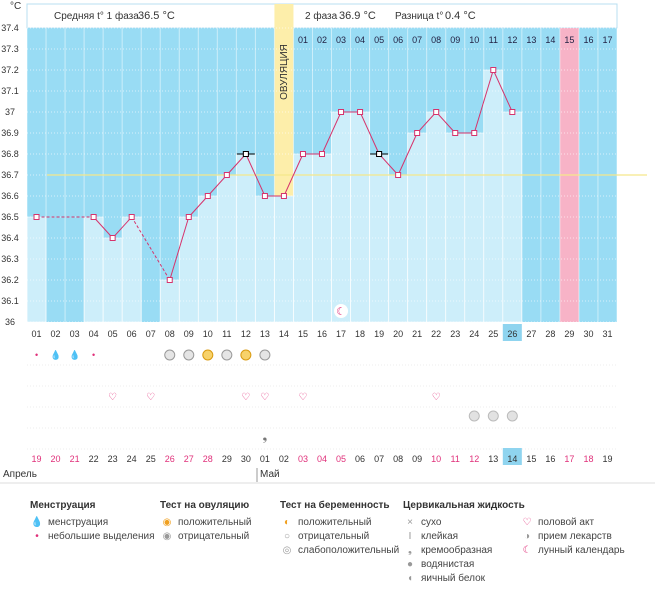 The height and width of the screenshot is (608, 655). What do you see at coordinates (588, 459) in the screenshot?
I see `date-label: 18` at bounding box center [588, 459].